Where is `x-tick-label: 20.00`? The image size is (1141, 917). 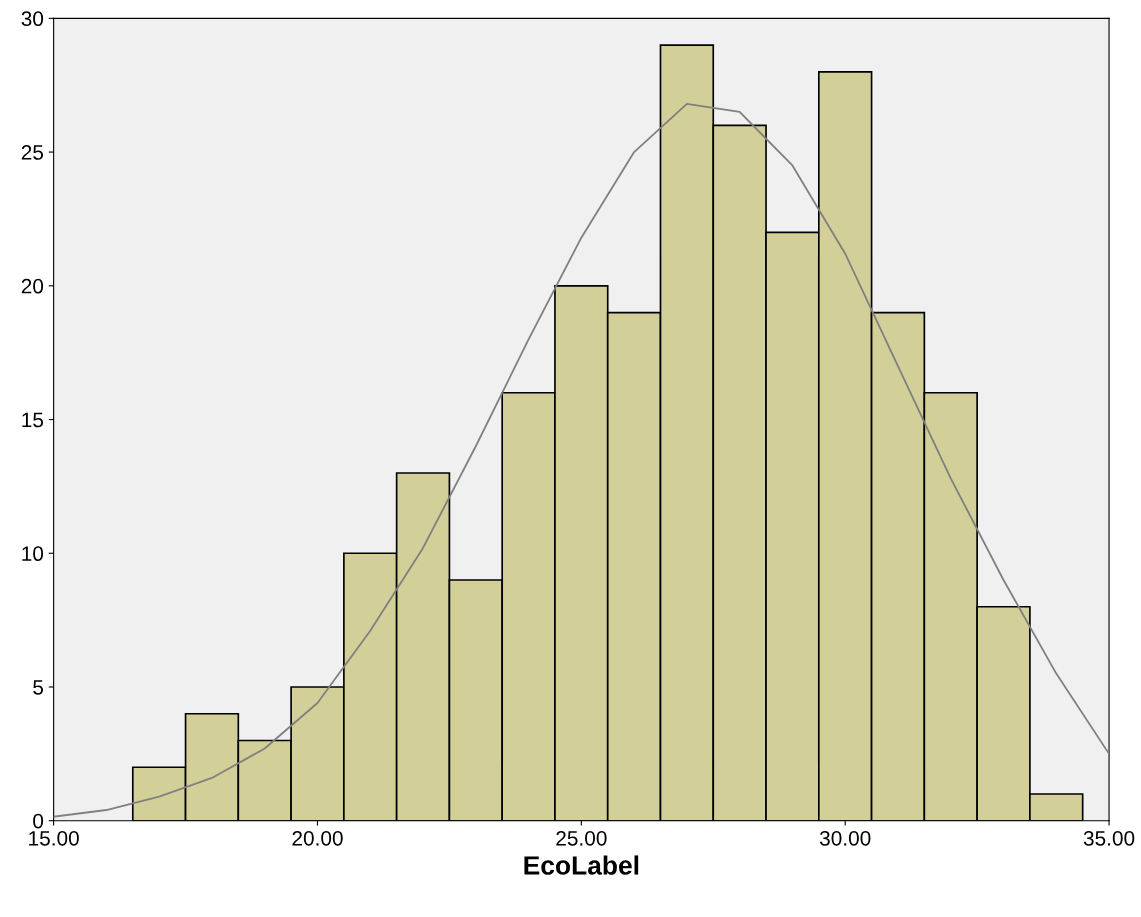 x-tick-label: 20.00 is located at coordinates (317, 838).